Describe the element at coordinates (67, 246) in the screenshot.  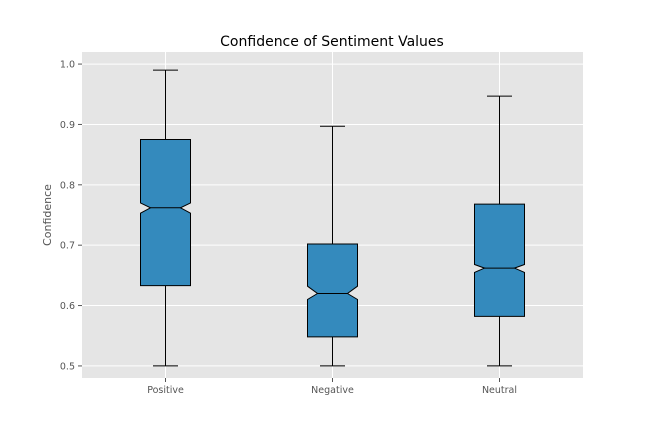
I see `y-tick-label: 0.7` at that location.